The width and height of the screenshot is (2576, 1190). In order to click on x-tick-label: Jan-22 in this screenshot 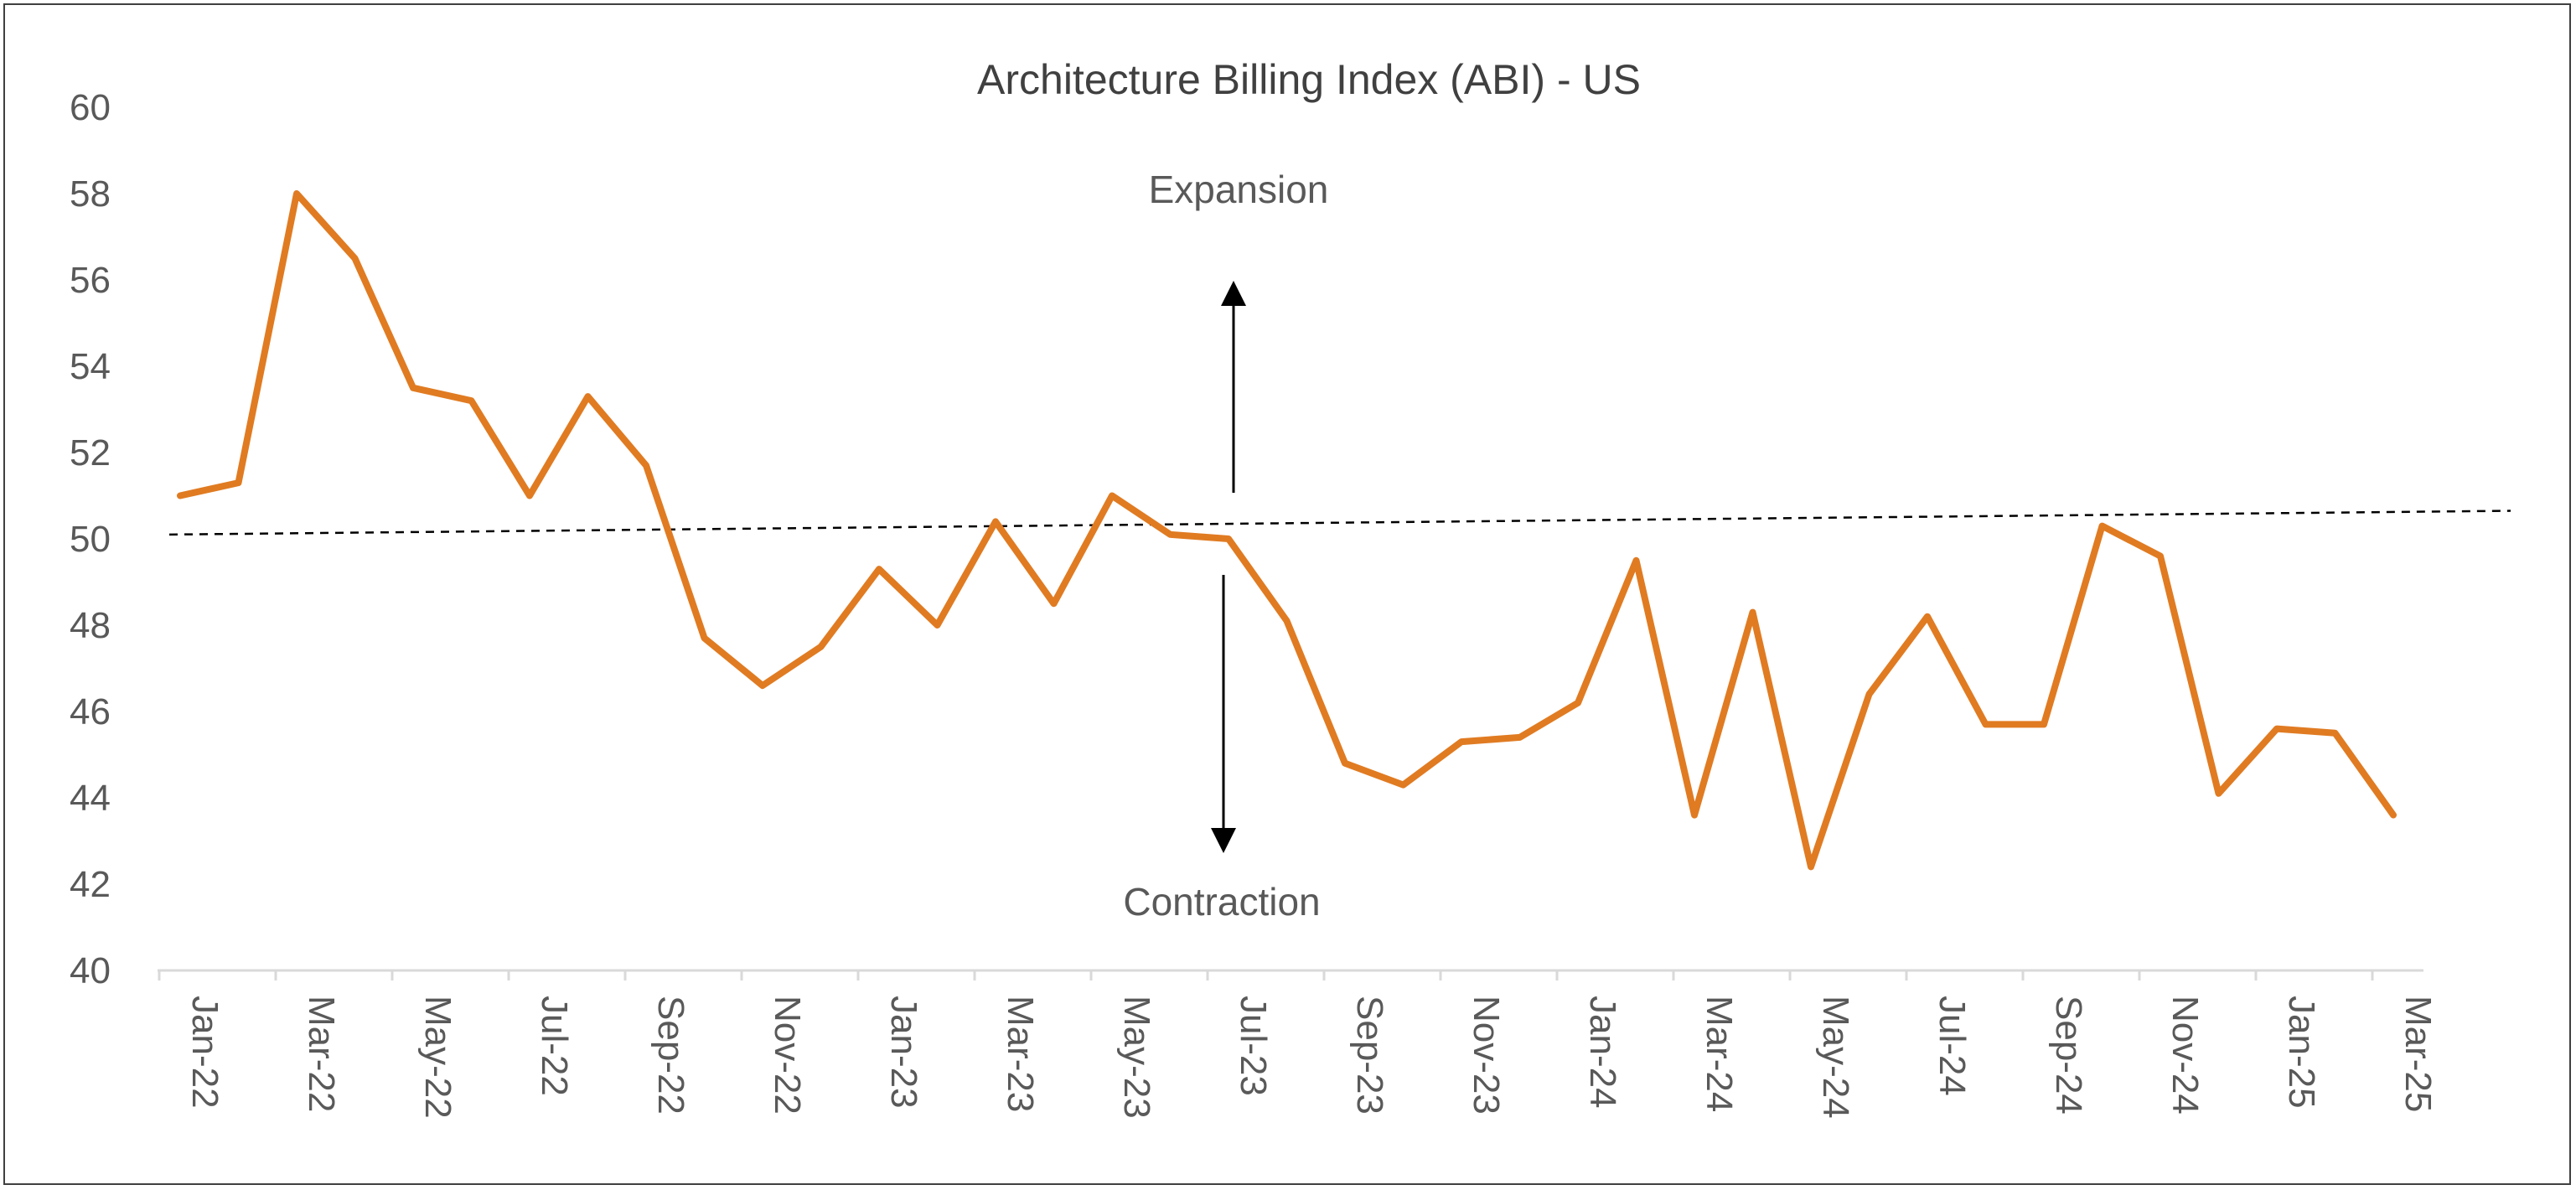, I will do `click(204, 1052)`.